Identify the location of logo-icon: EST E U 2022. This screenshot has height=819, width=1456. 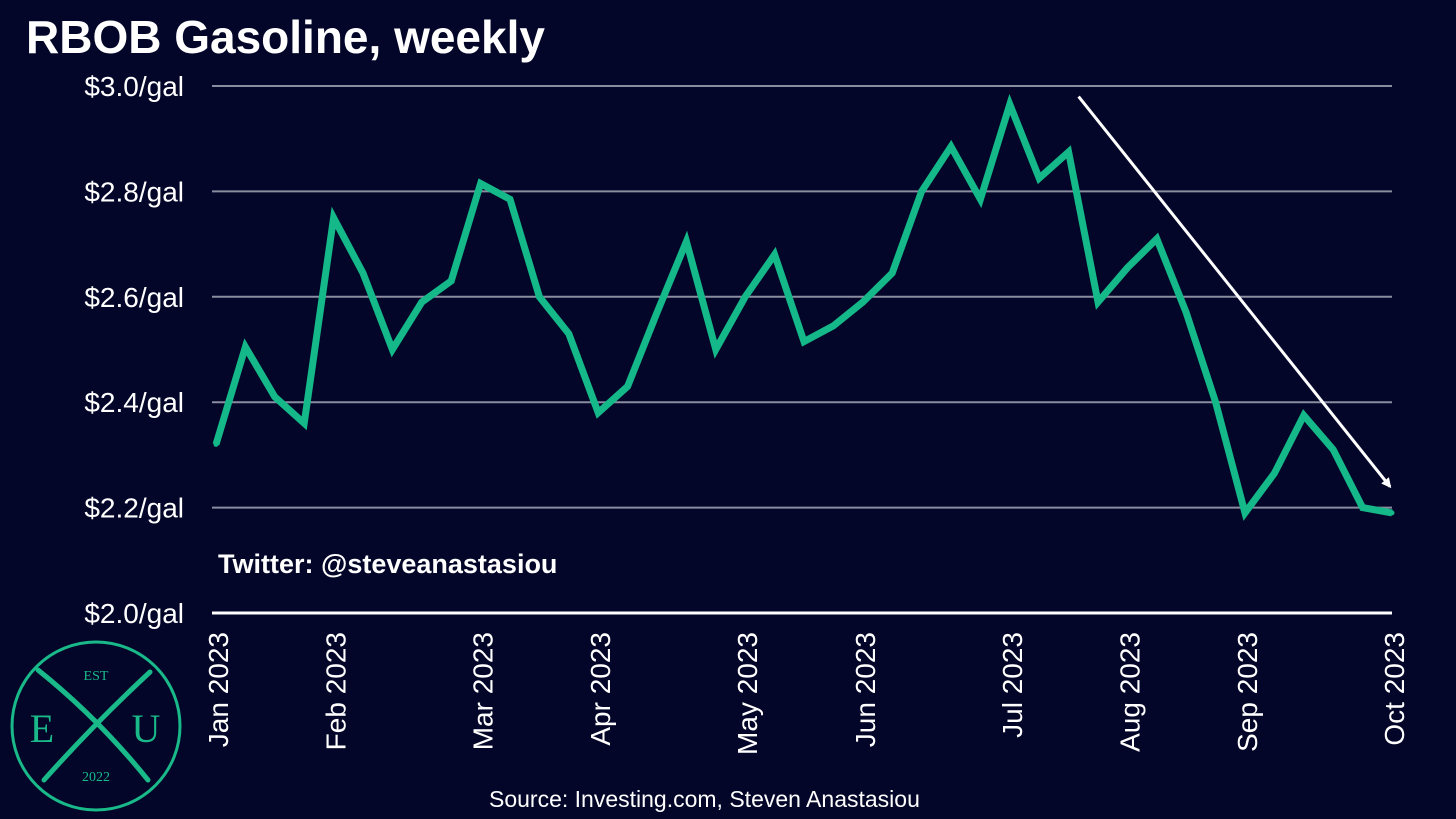
(96, 726).